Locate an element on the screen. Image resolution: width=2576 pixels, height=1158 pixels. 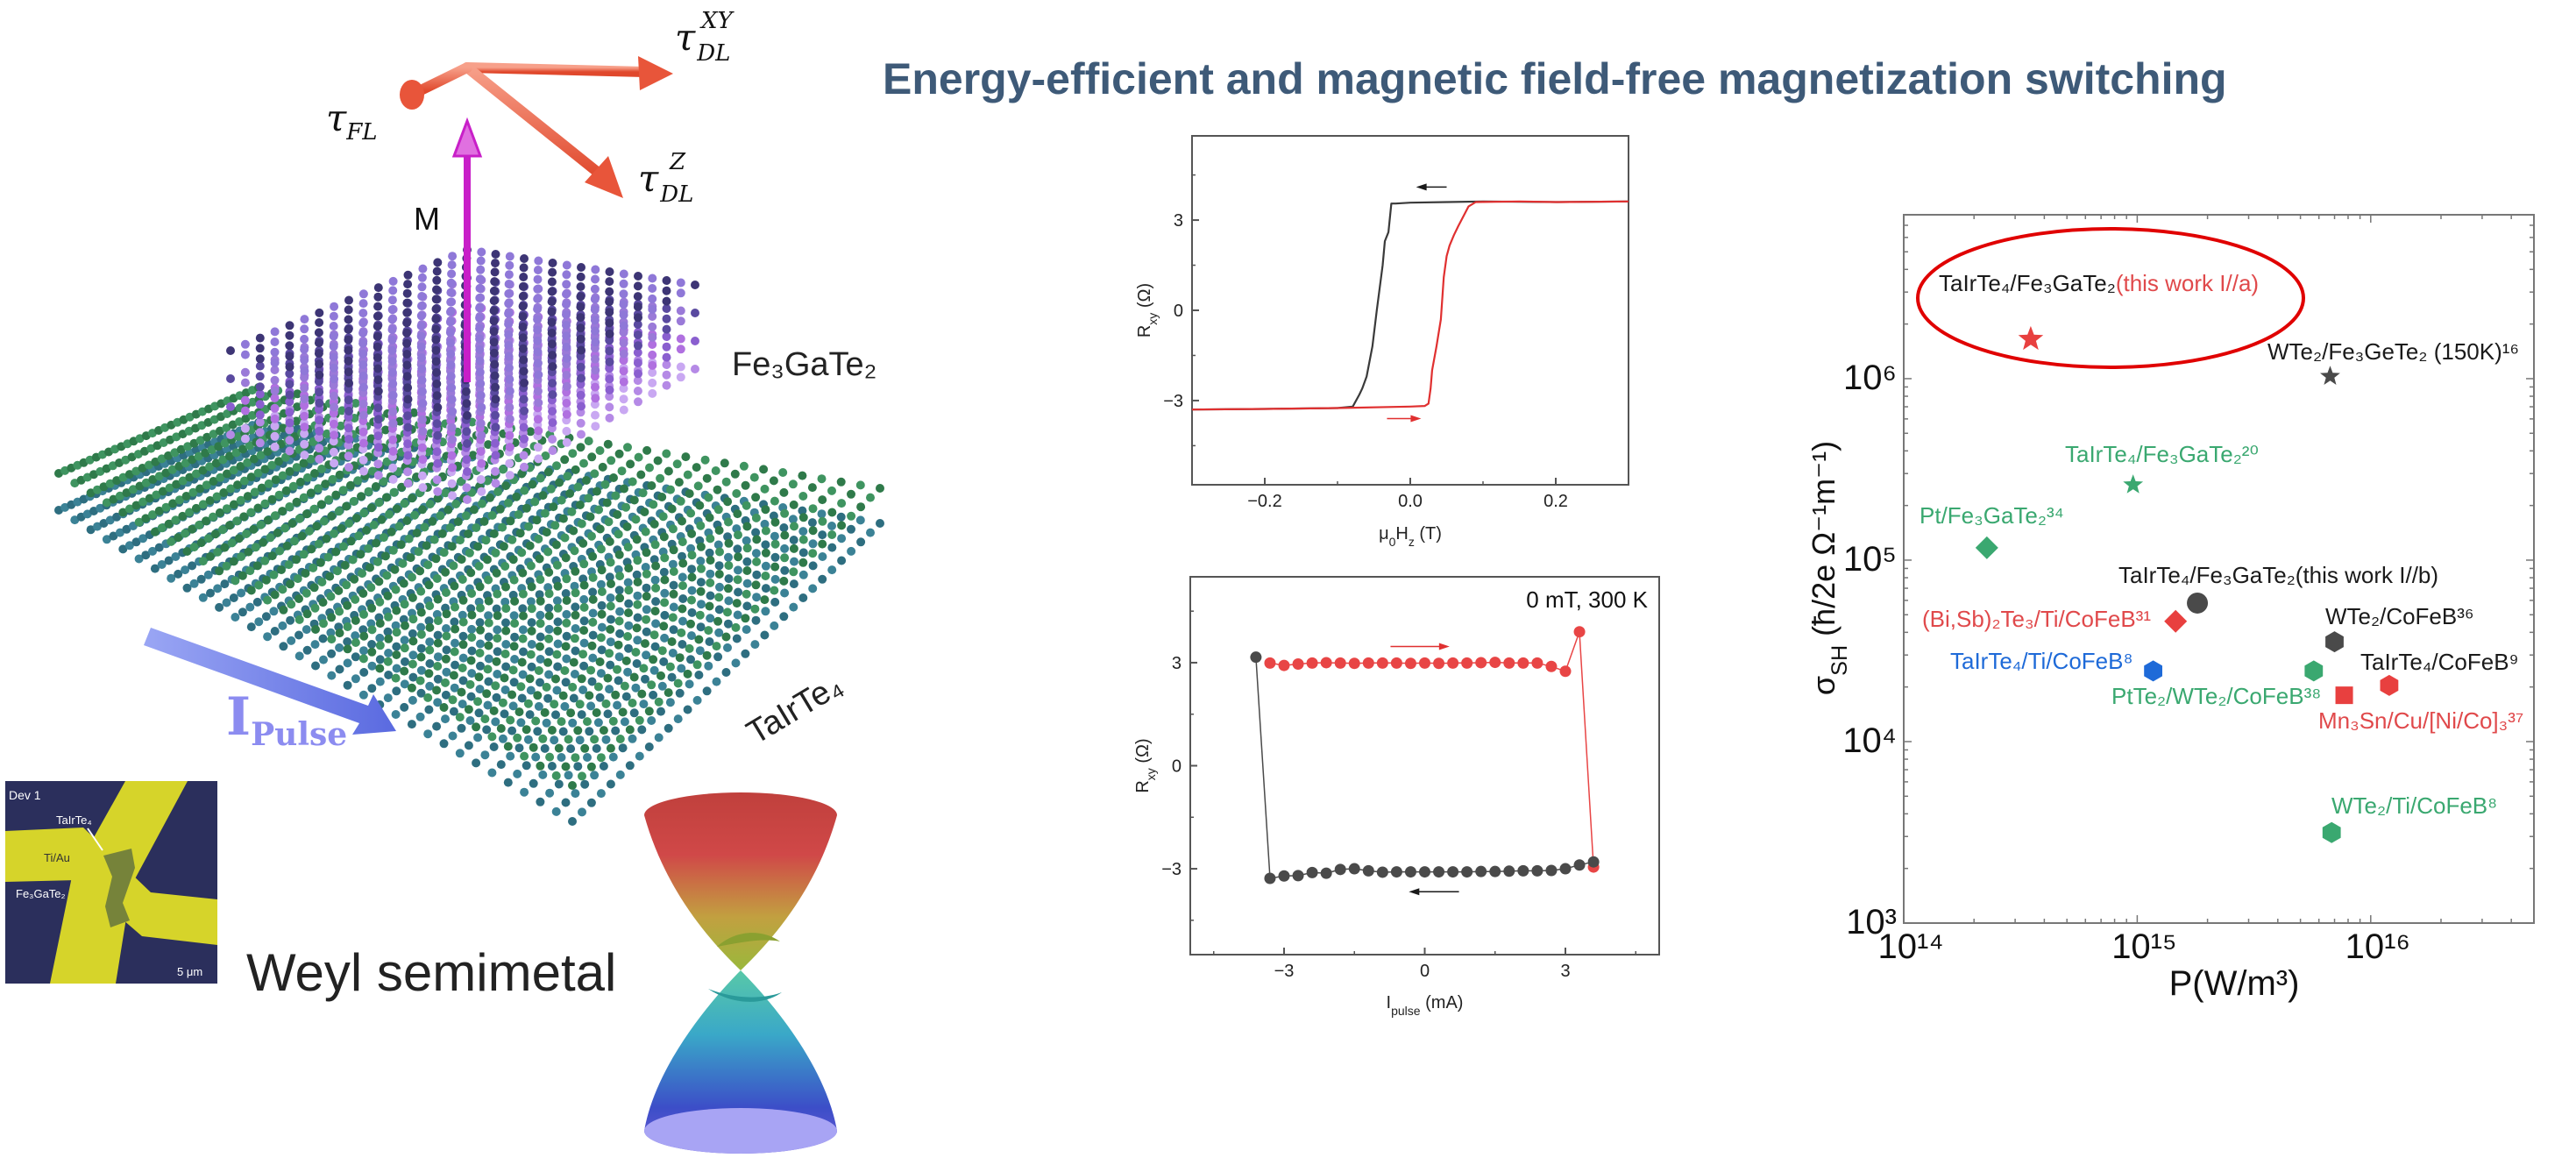
torque-symbol: τ is located at coordinates (336, 118).